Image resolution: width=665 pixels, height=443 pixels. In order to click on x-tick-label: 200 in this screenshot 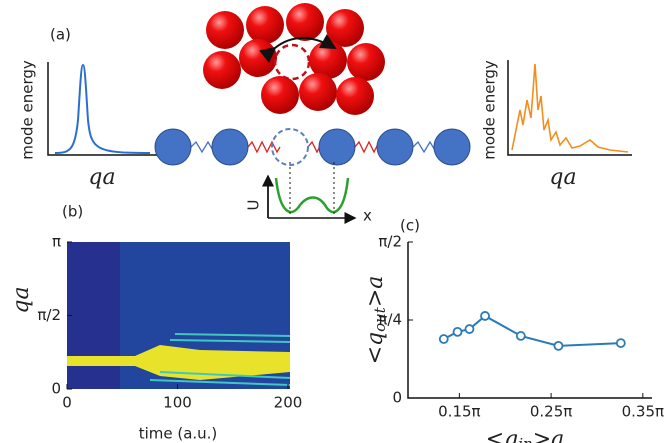, I will do `click(288, 403)`.